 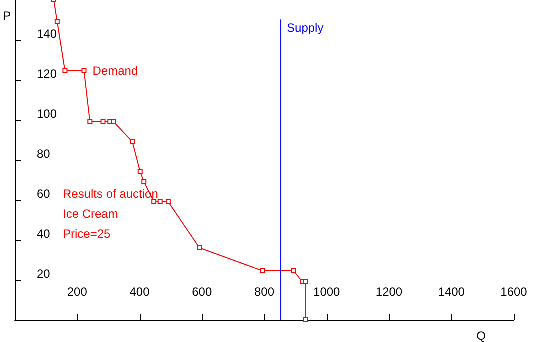 What do you see at coordinates (452, 292) in the screenshot?
I see `x-tick-label: 1400` at bounding box center [452, 292].